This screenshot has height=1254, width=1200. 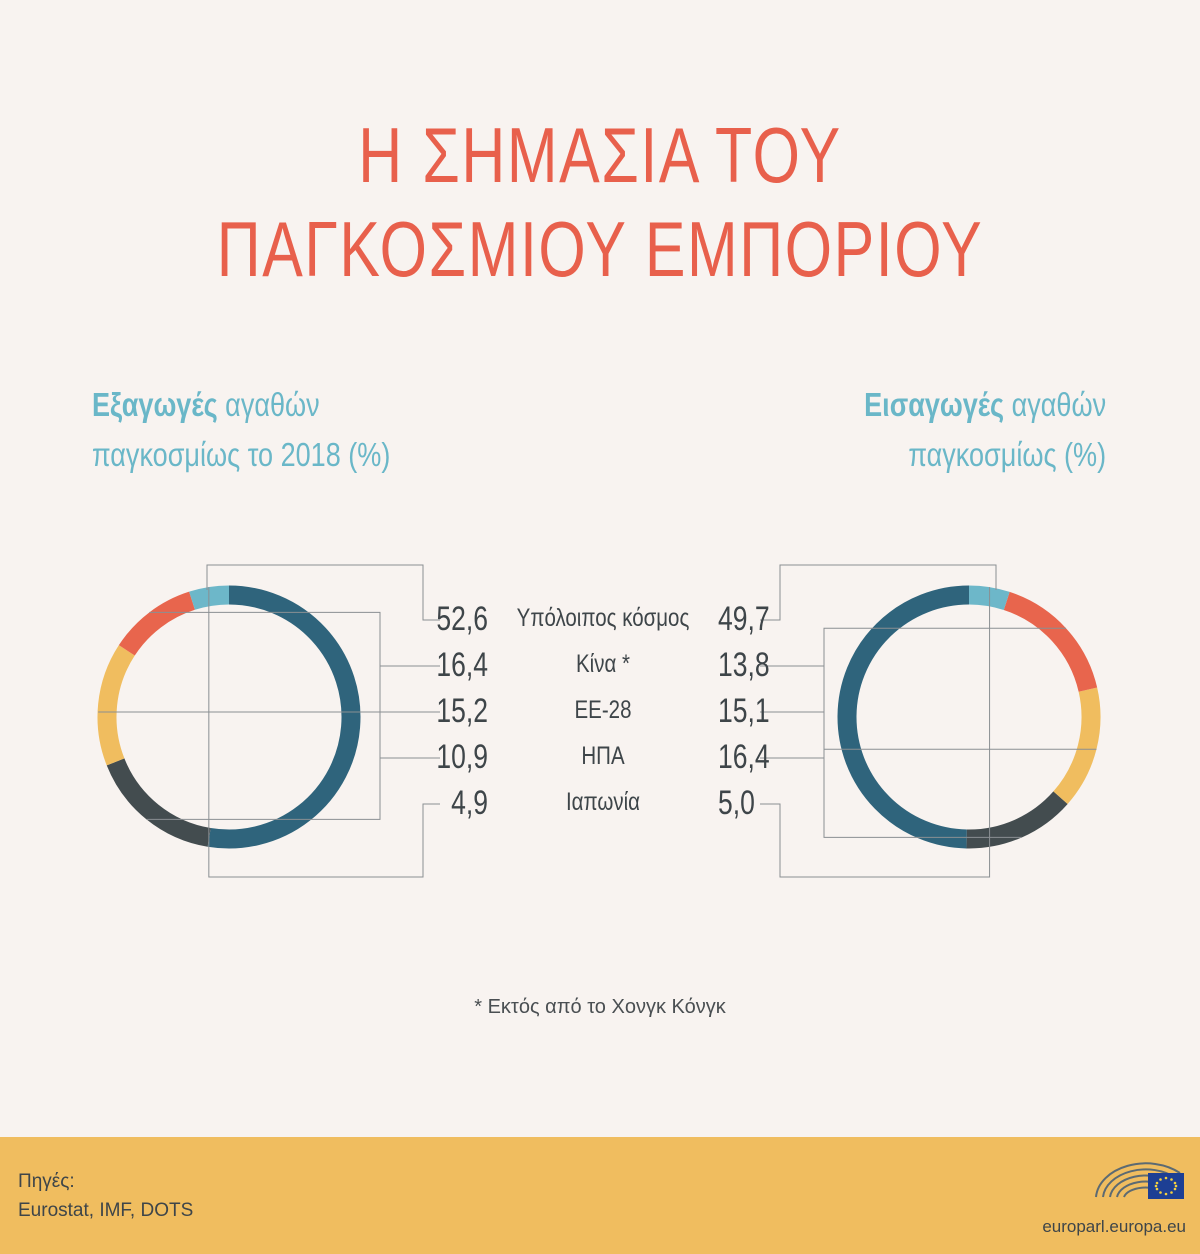 What do you see at coordinates (603, 709) in the screenshot?
I see `category-label: ΕΕ-28` at bounding box center [603, 709].